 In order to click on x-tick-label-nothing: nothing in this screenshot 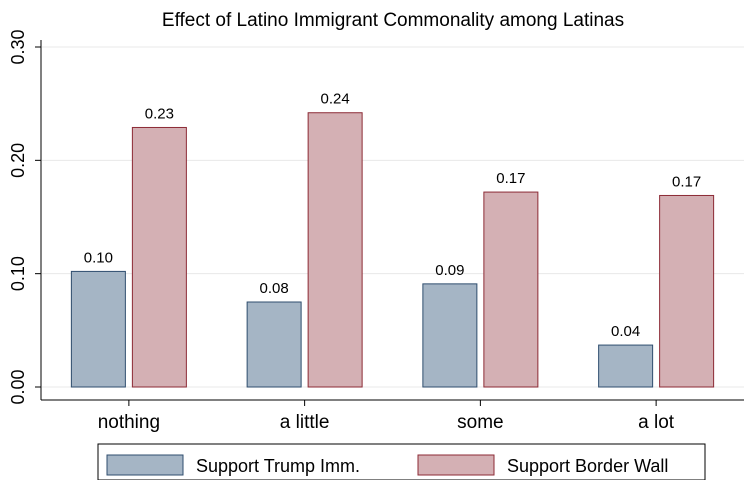, I will do `click(129, 422)`.